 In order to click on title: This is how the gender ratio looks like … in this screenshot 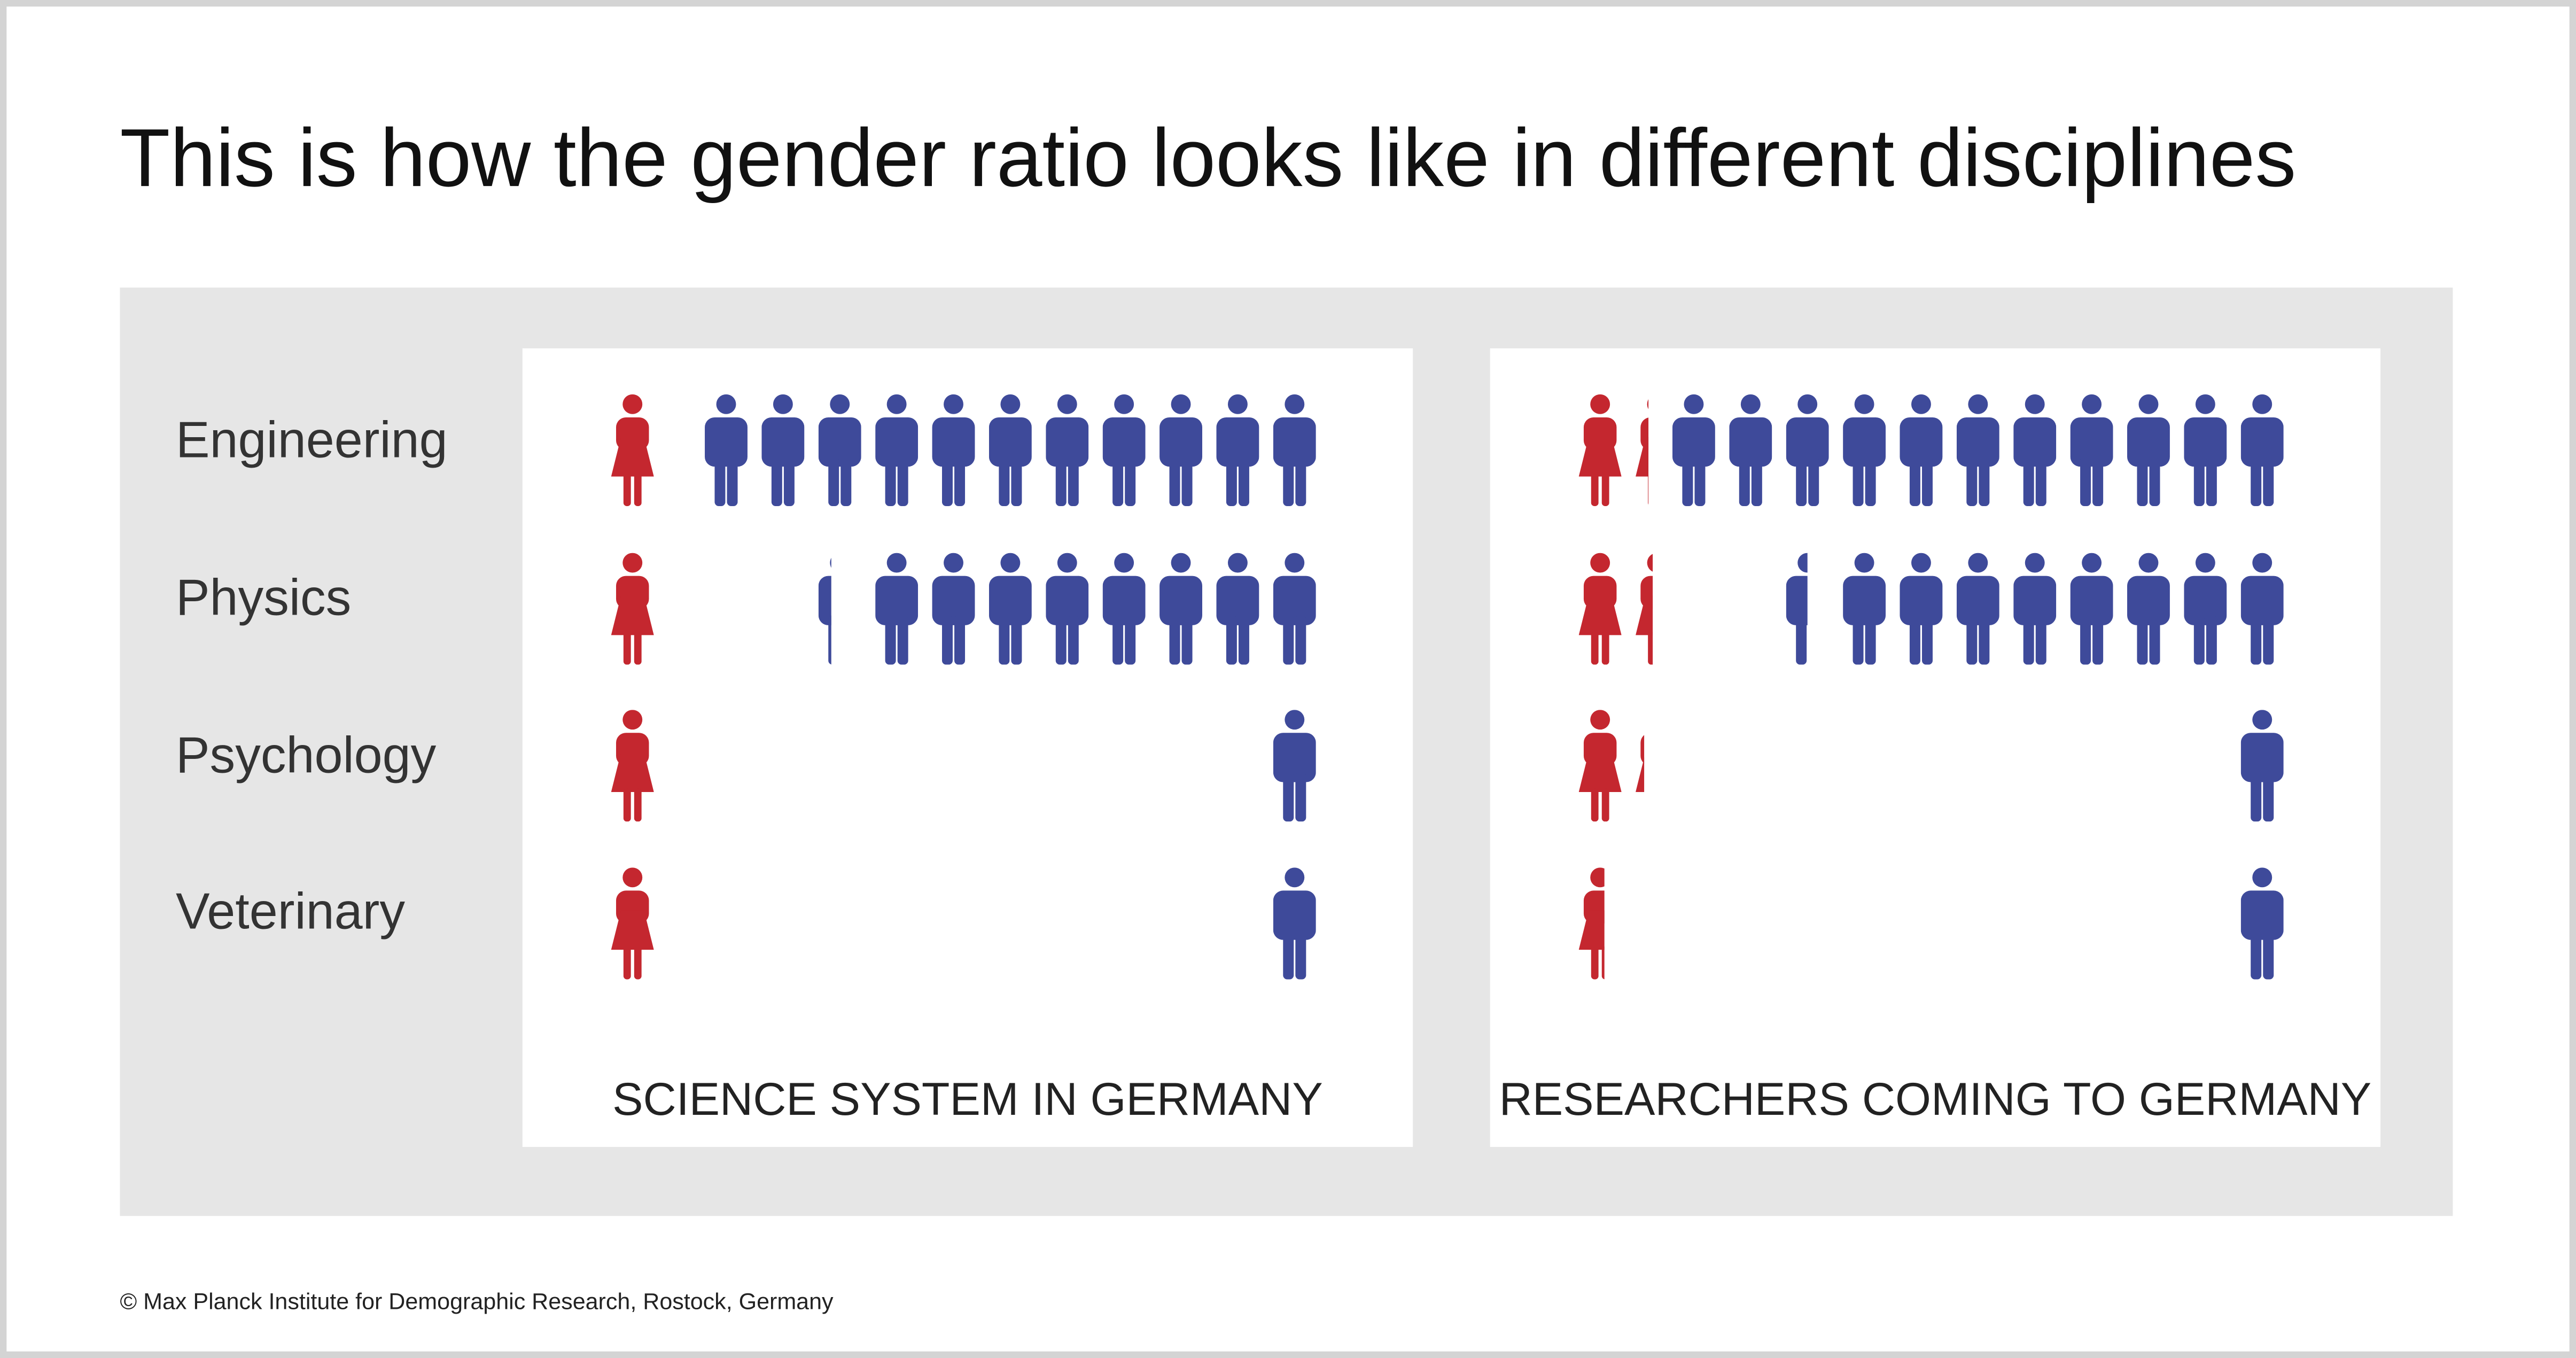, I will do `click(1208, 158)`.